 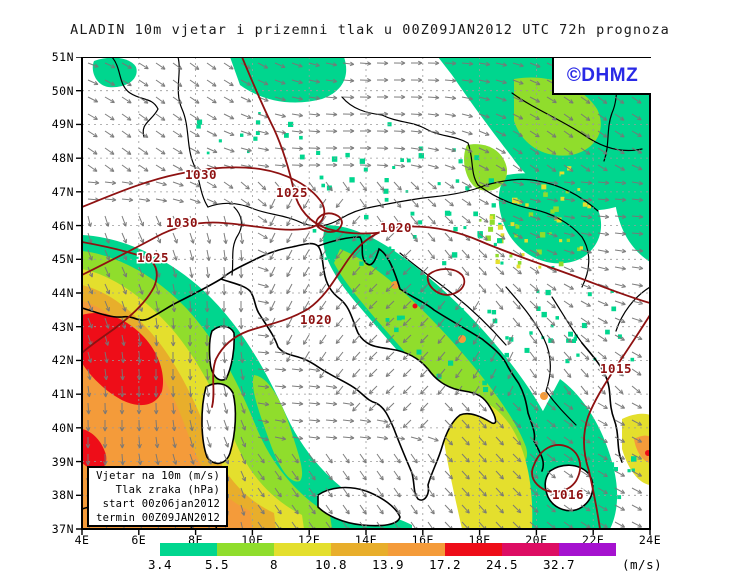 I want to click on dhmz-logo-box: ©DHMZ, so click(x=601, y=76).